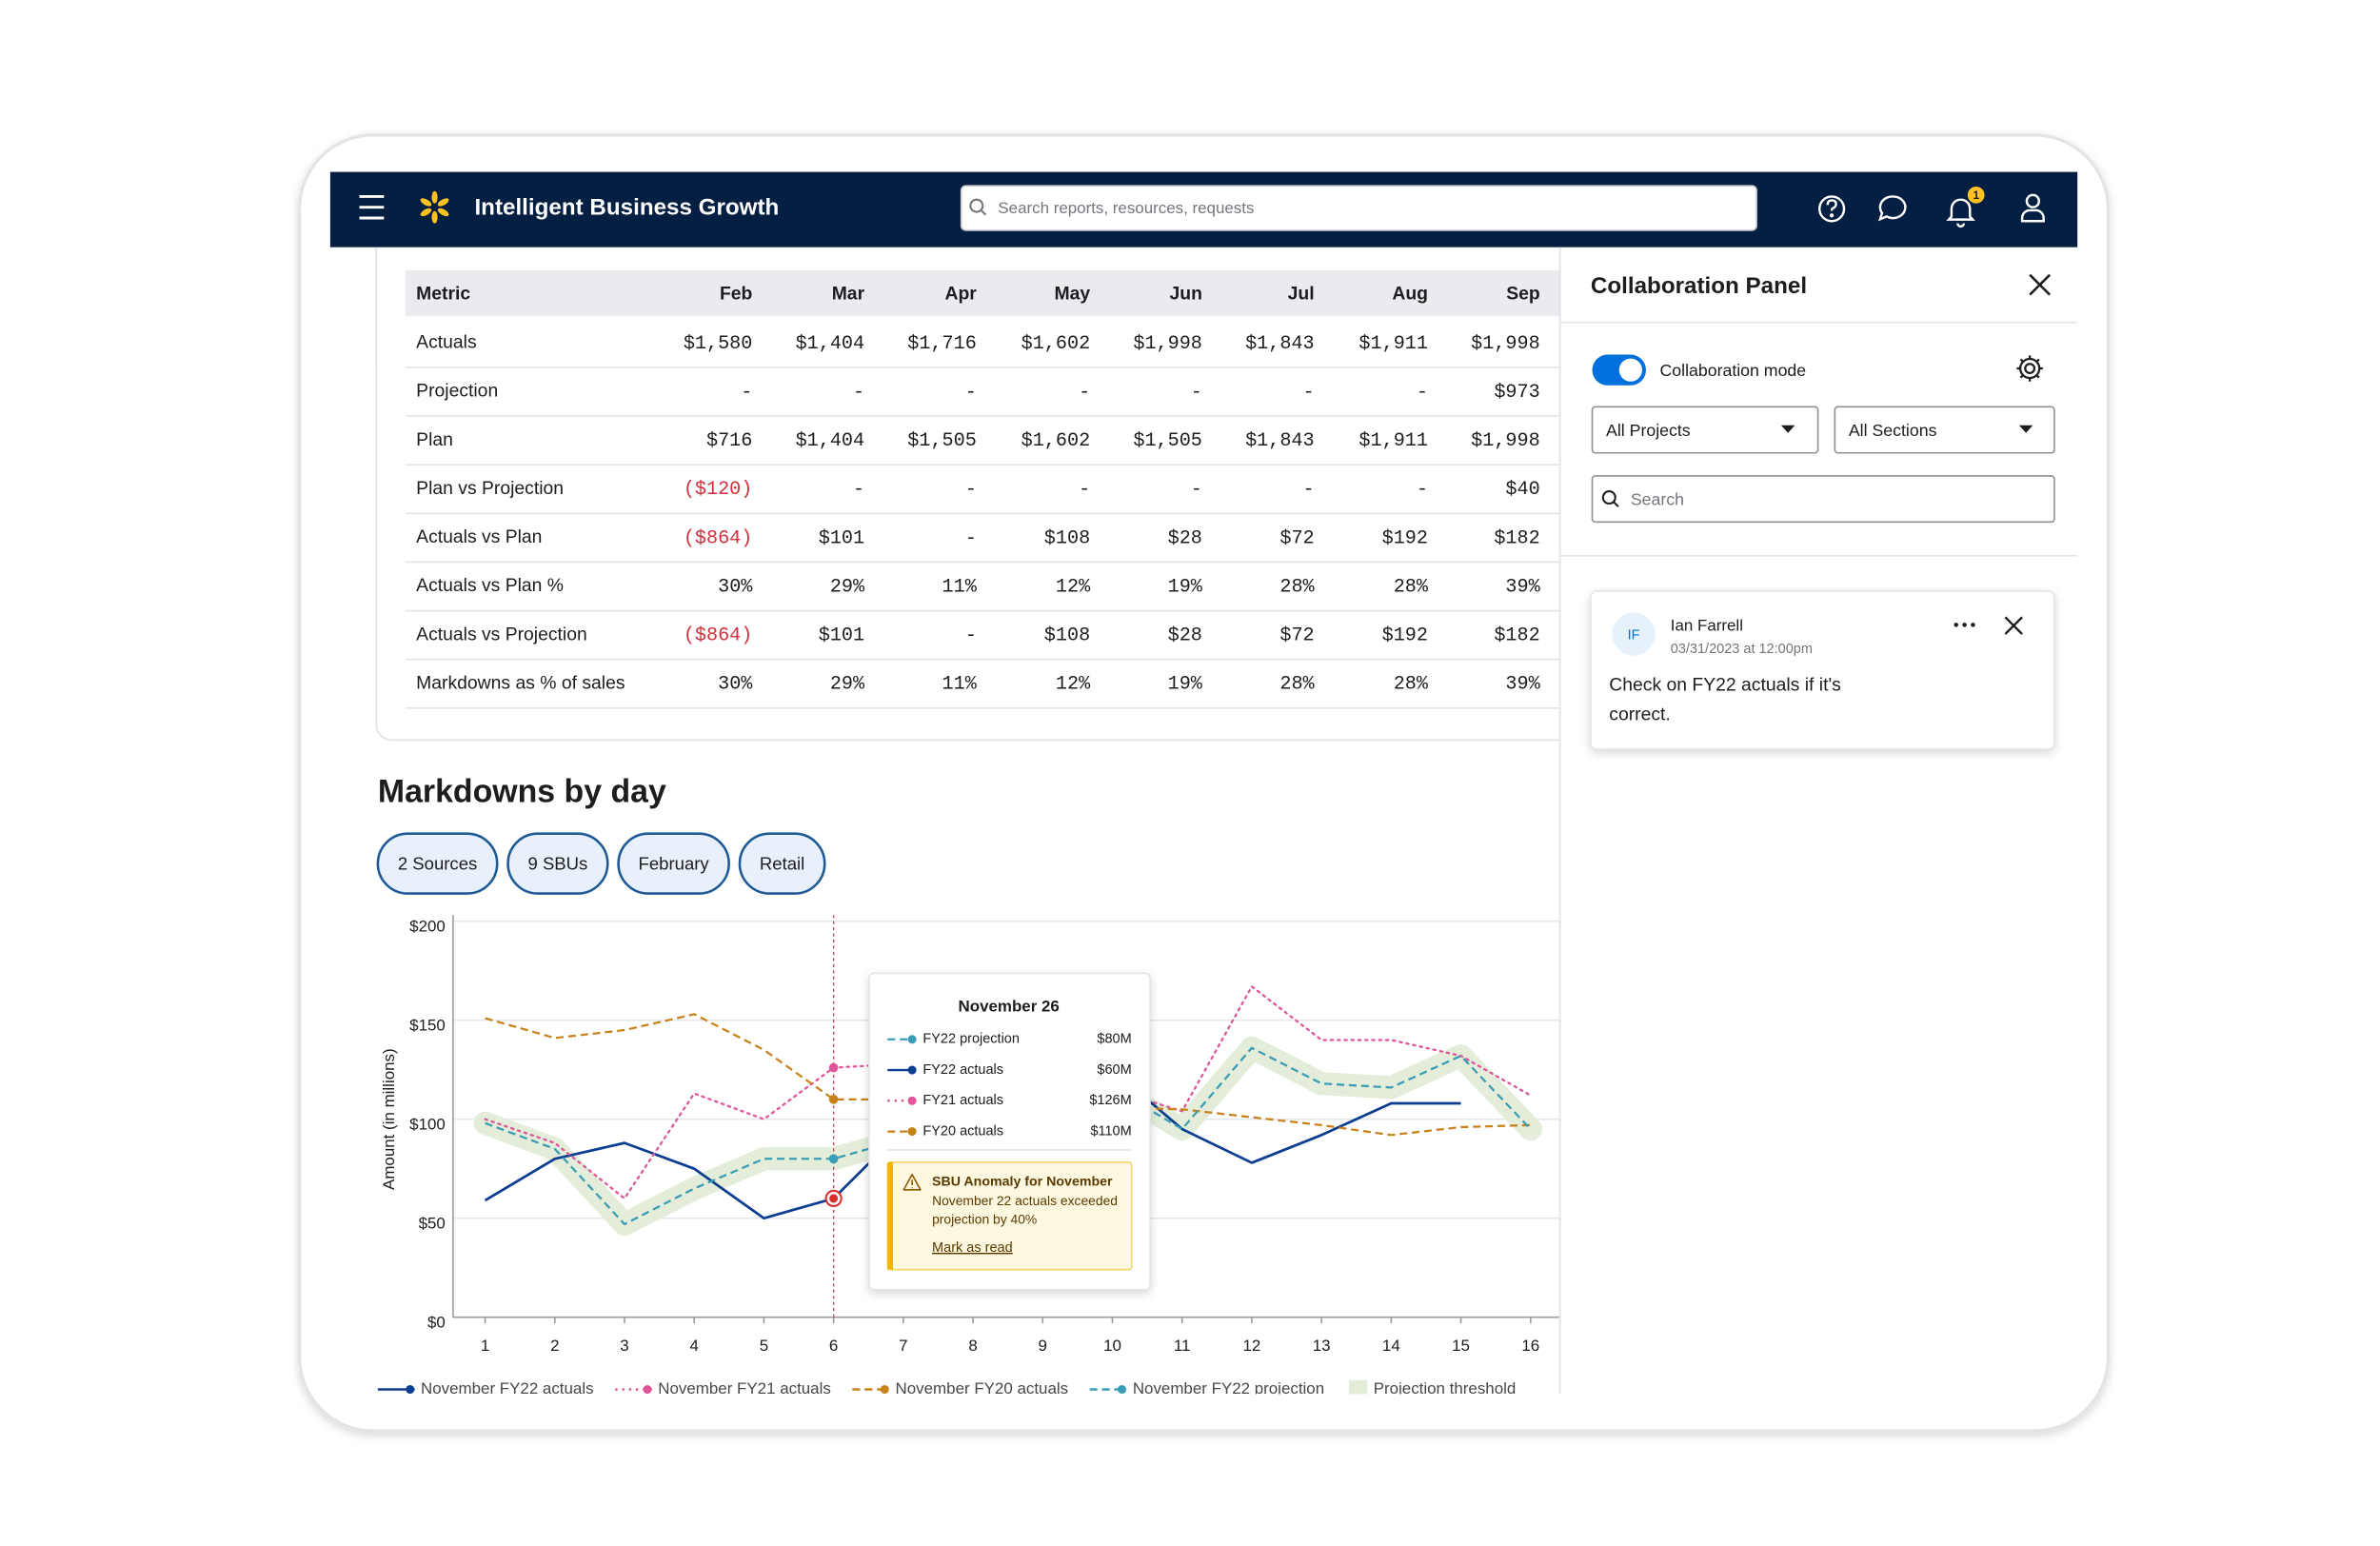 The image size is (2380, 1546). I want to click on y-axis-label: Amount (in millions), so click(389, 1119).